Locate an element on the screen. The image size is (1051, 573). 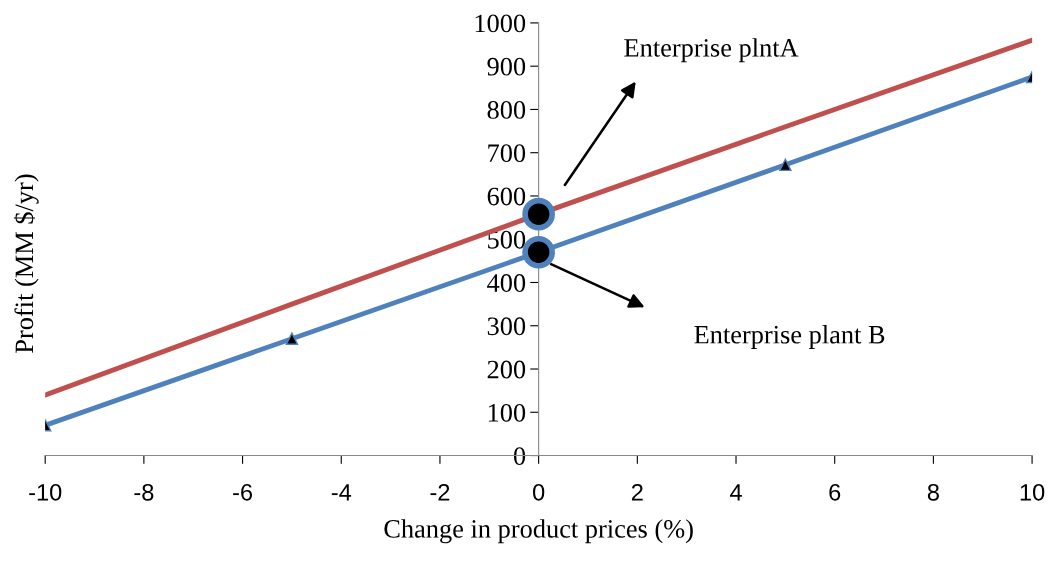
x-tick-label: 0 is located at coordinates (538, 492).